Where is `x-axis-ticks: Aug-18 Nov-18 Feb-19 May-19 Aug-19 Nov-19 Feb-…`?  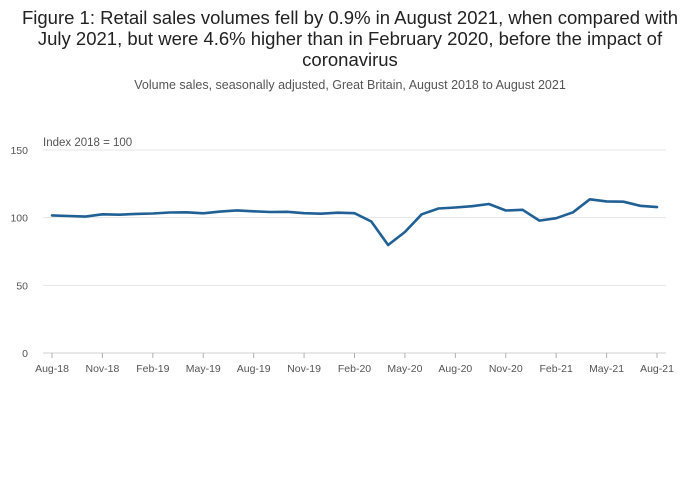
x-axis-ticks: Aug-18 Nov-18 Feb-19 May-19 Aug-19 Nov-19 Feb-… is located at coordinates (354, 364).